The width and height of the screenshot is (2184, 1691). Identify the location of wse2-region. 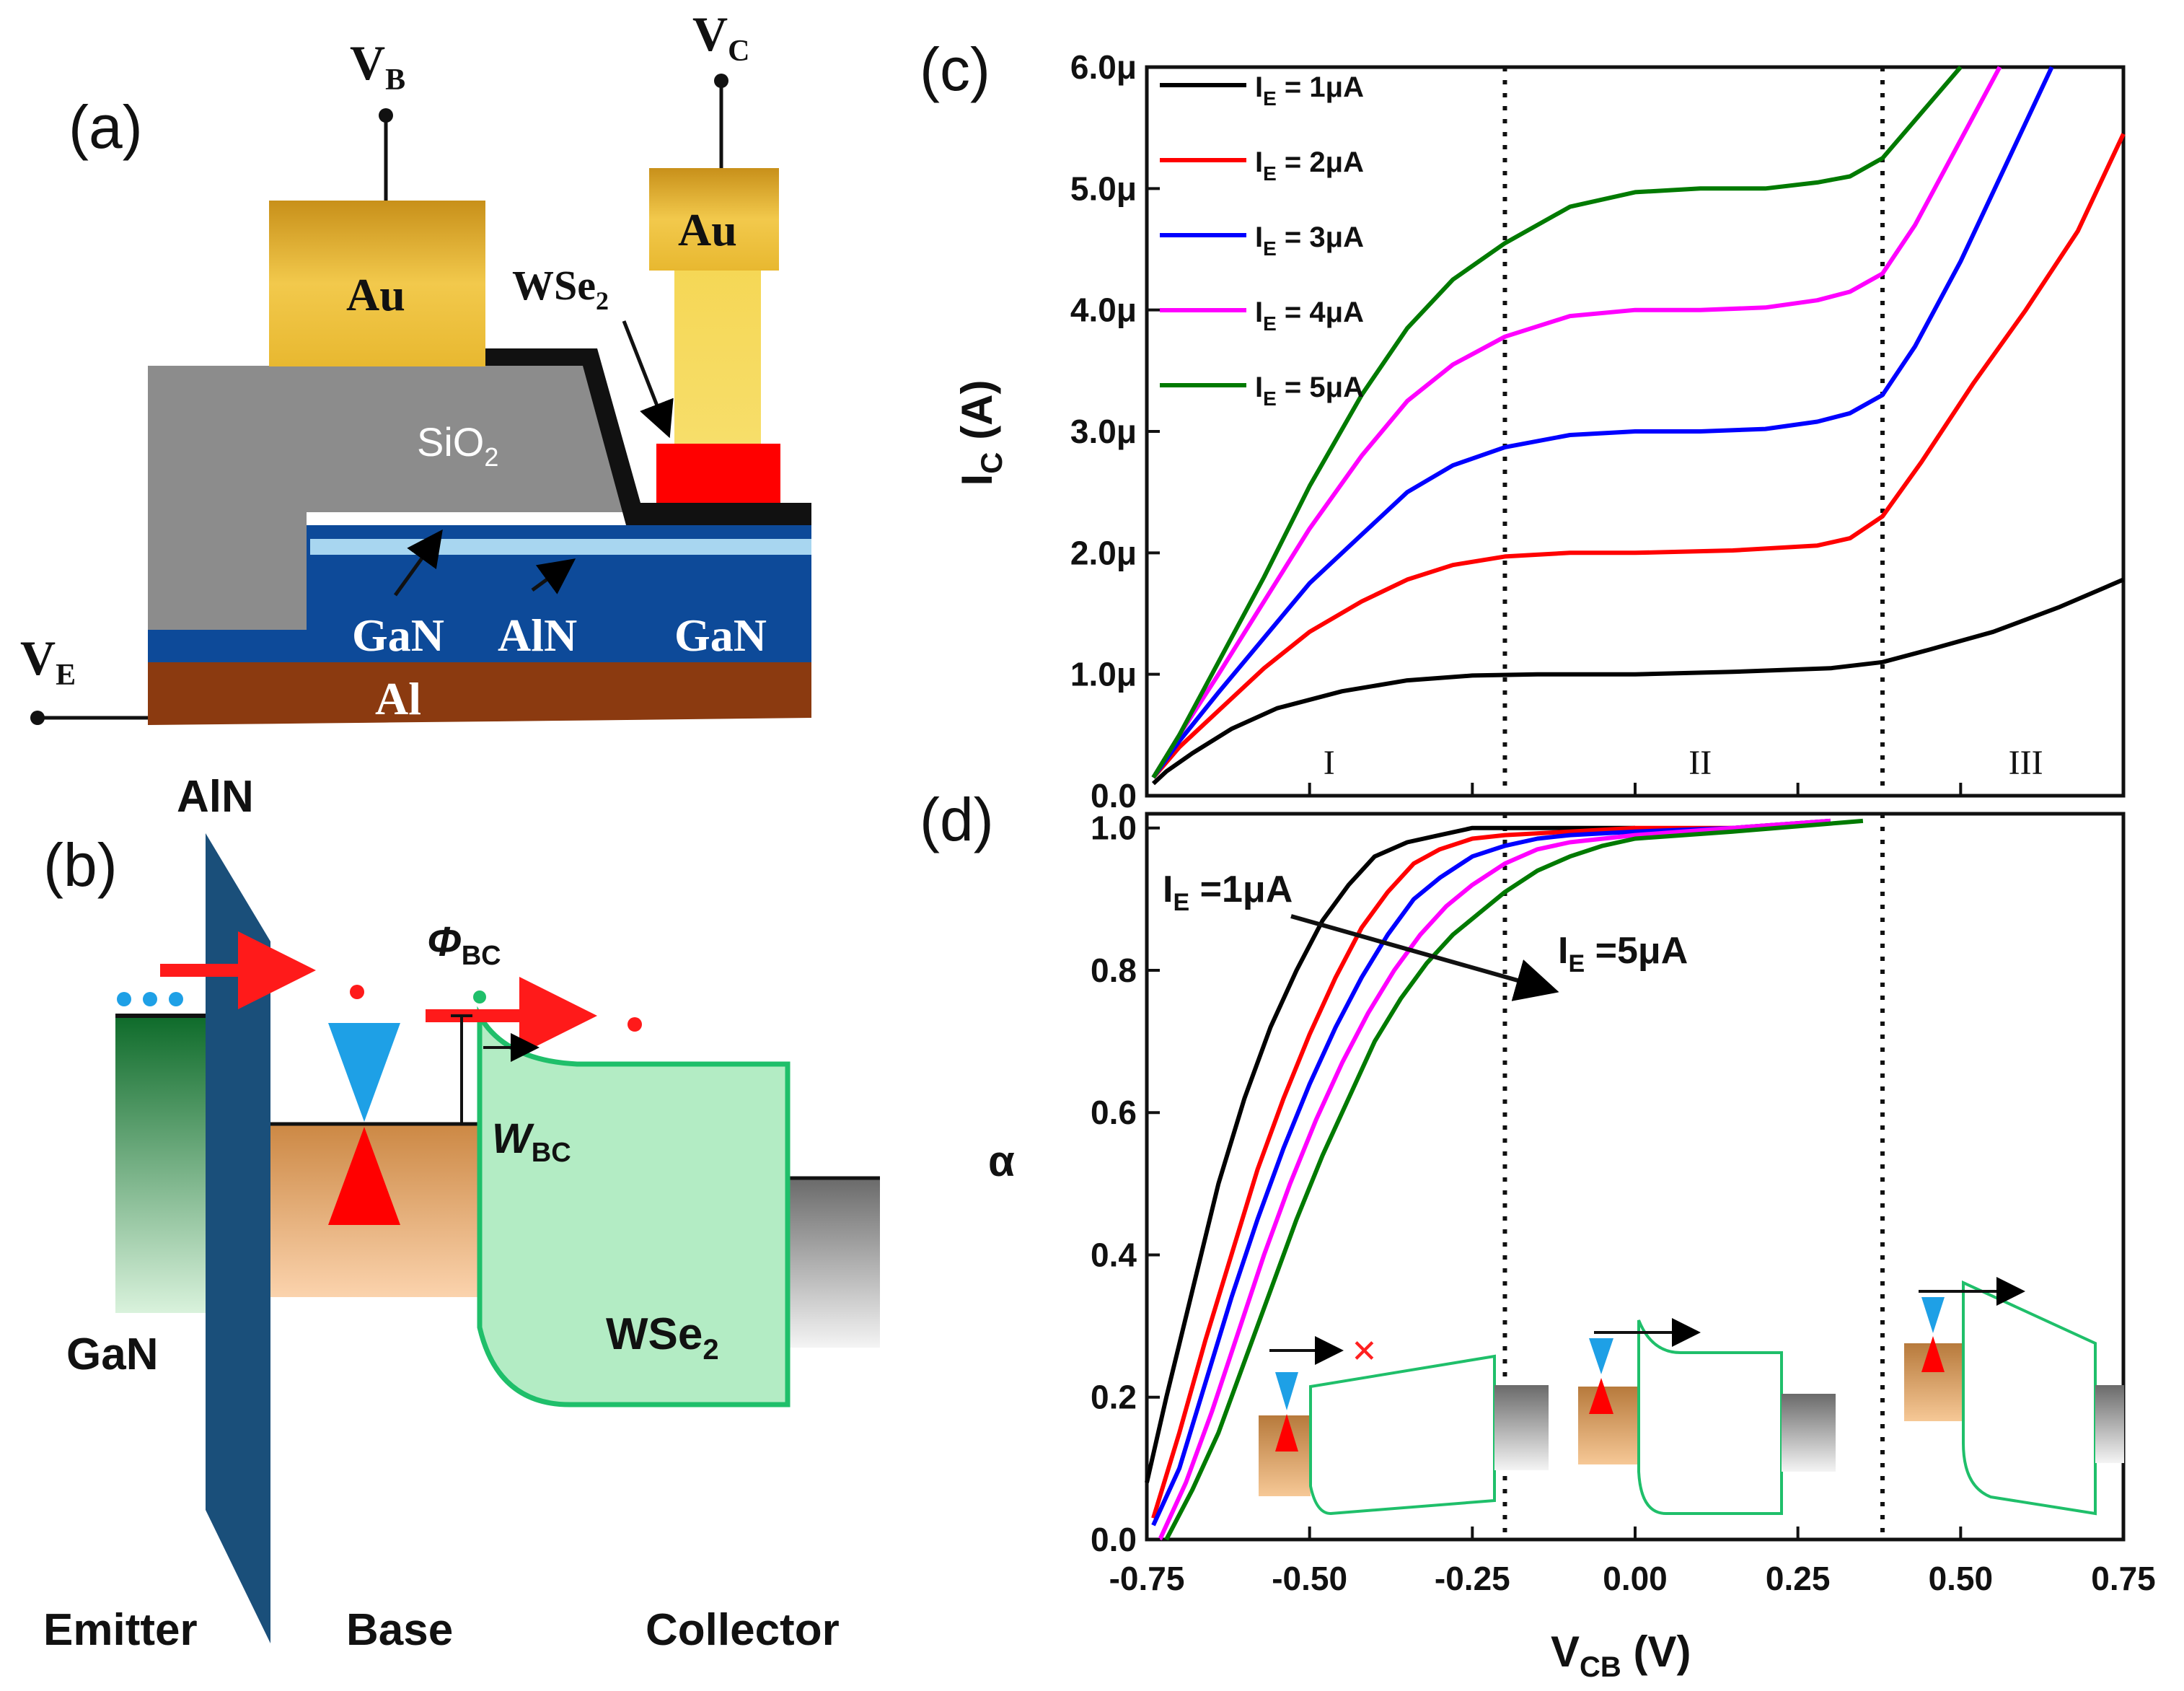
(634, 1206).